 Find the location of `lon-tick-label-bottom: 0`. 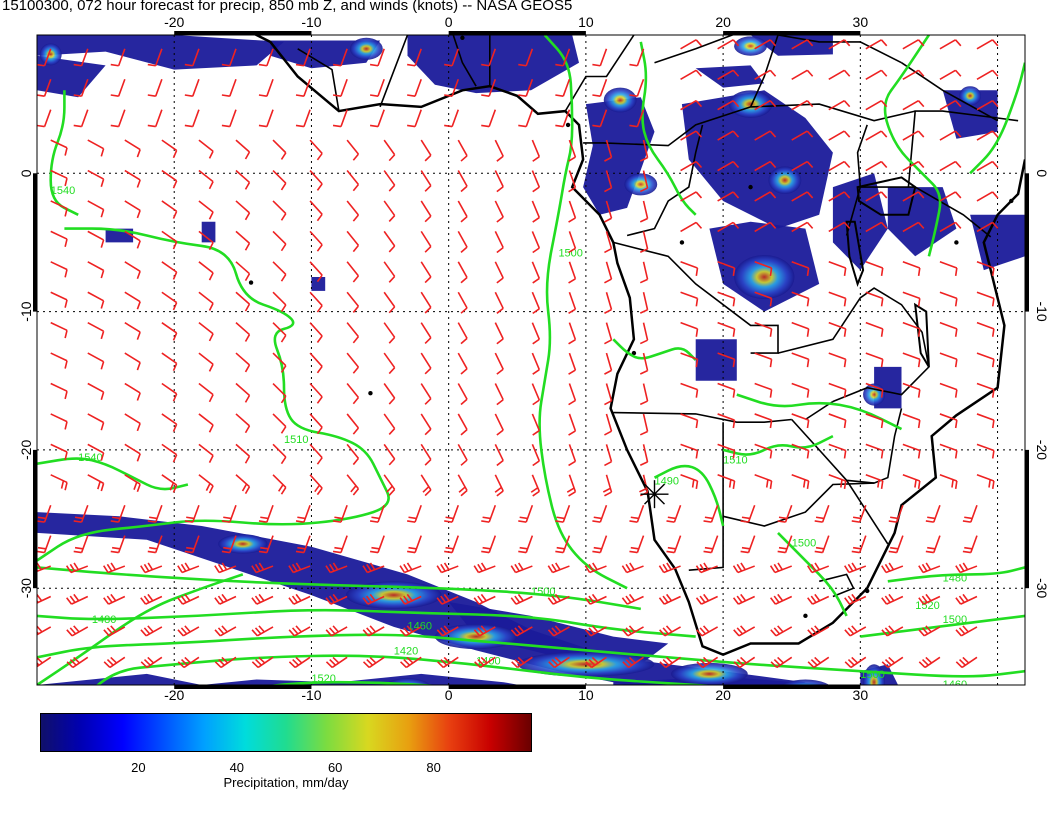

lon-tick-label-bottom: 0 is located at coordinates (449, 693).